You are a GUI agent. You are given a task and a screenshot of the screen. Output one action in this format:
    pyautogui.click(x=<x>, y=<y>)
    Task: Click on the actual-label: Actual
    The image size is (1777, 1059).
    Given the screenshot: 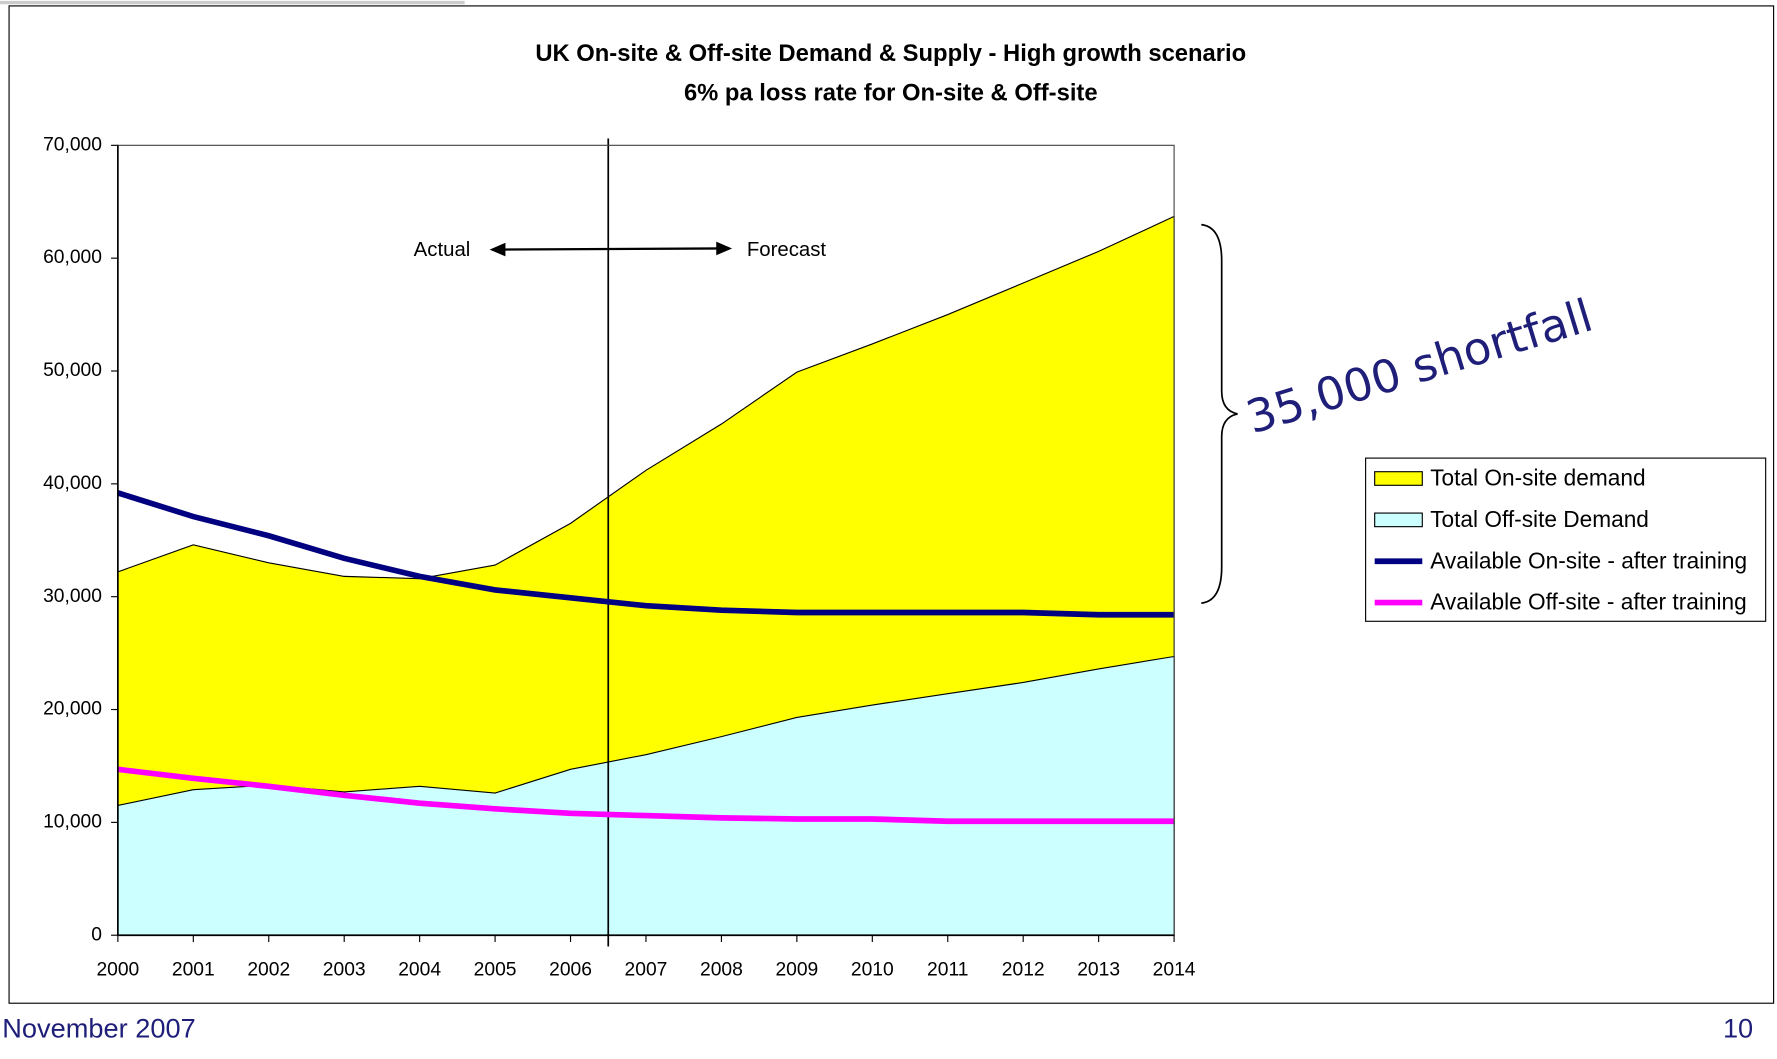 What is the action you would take?
    pyautogui.click(x=442, y=250)
    